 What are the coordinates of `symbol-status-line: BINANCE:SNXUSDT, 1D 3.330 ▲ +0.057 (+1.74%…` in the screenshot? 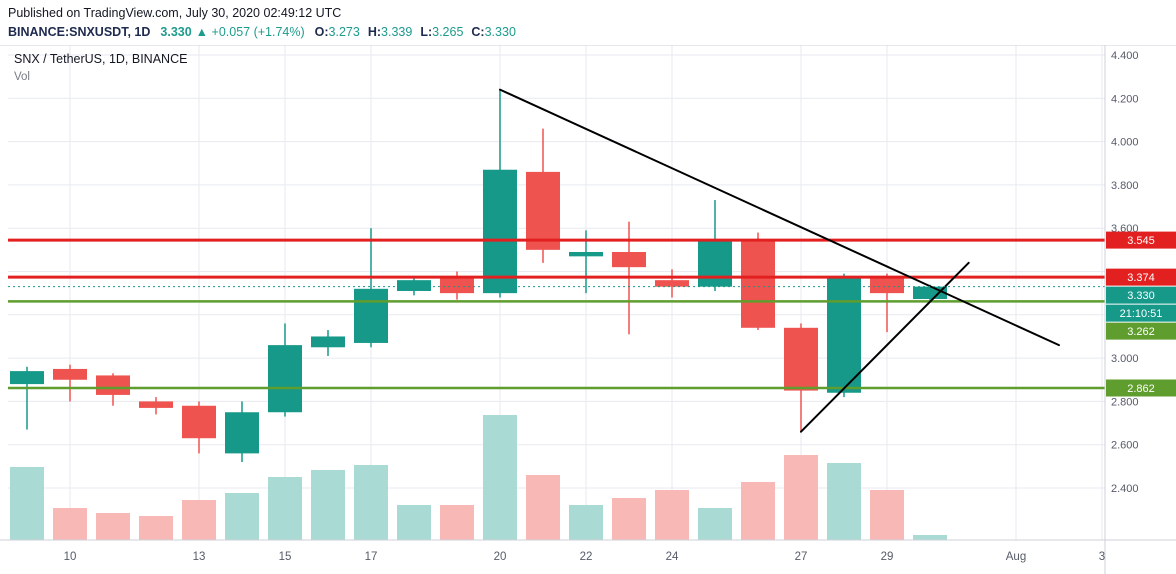 It's located at (592, 32).